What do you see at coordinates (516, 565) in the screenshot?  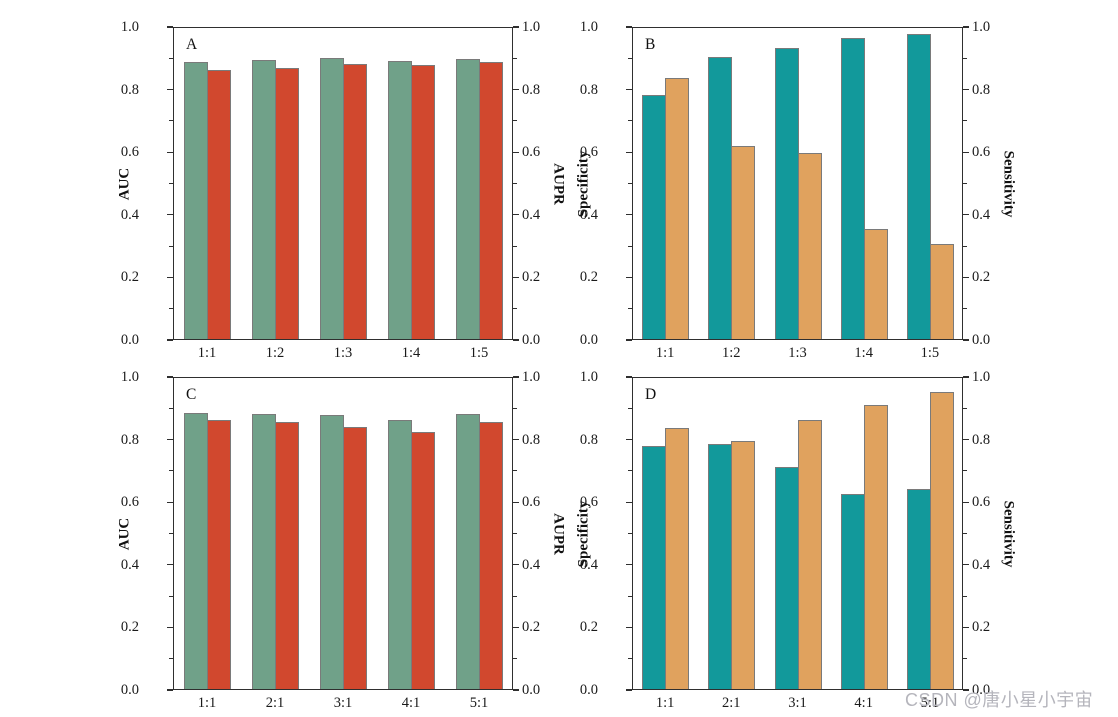 I see `y-tick-C-right-0.4` at bounding box center [516, 565].